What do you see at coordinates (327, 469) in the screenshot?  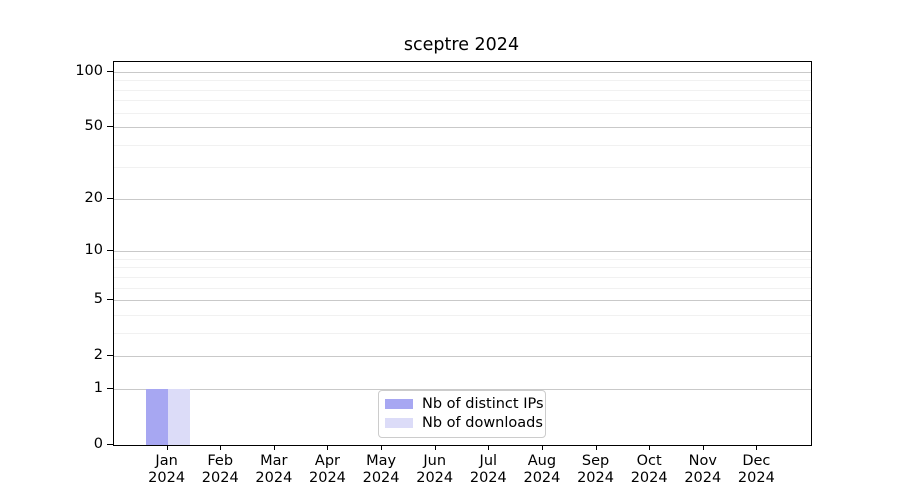 I see `x-tick-label: Apr 2024` at bounding box center [327, 469].